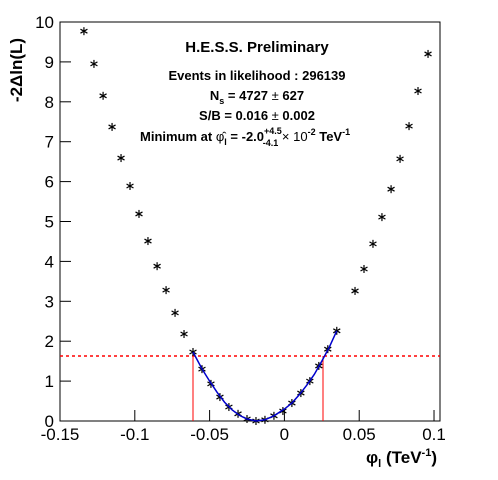 This screenshot has width=498, height=480. I want to click on x-label-text: φ, so click(372, 457).